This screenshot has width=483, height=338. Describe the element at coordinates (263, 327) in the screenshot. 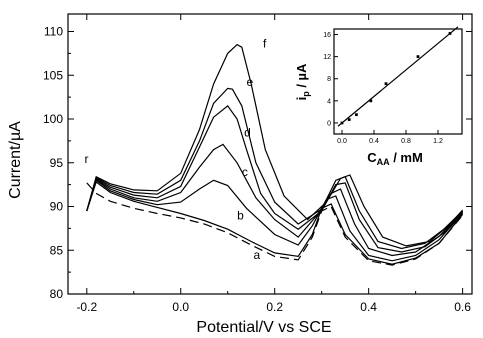

I see `x-axis-label: Potential/V vs SCE` at that location.